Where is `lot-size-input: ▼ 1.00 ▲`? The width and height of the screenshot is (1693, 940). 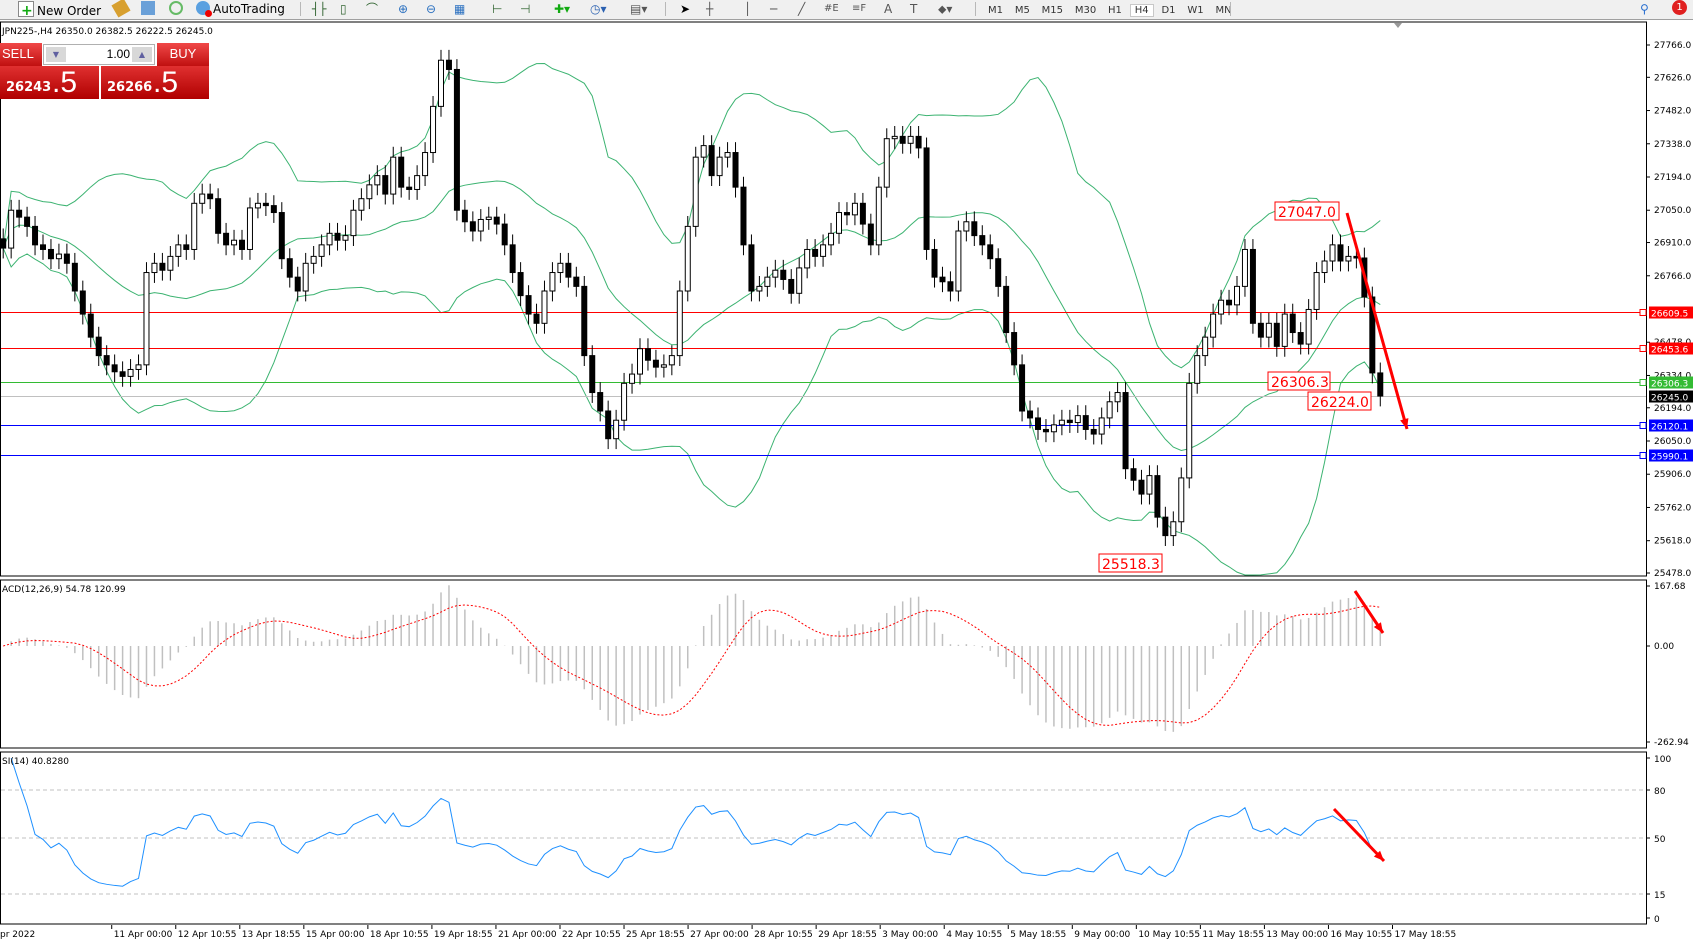 lot-size-input: ▼ 1.00 ▲ is located at coordinates (99, 54).